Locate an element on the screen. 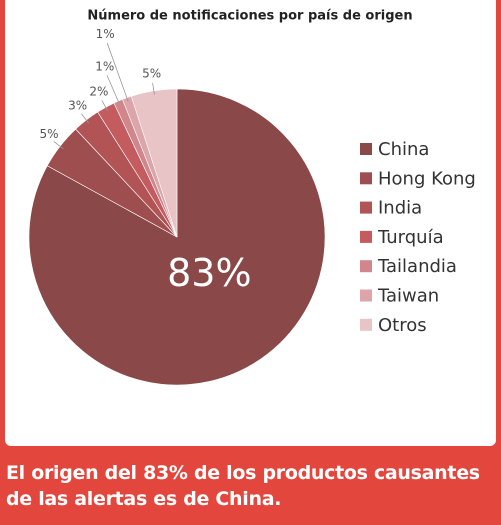  legend-label: China is located at coordinates (403, 149).